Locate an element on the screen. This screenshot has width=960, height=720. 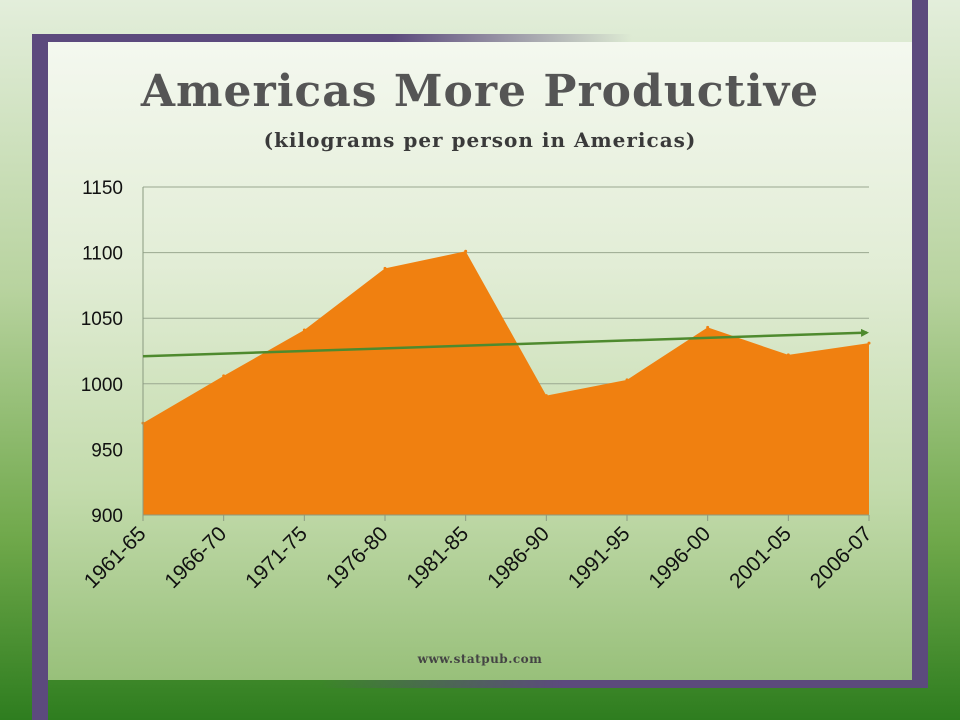
x-tick-label: 1976-80 is located at coordinates (357, 557).